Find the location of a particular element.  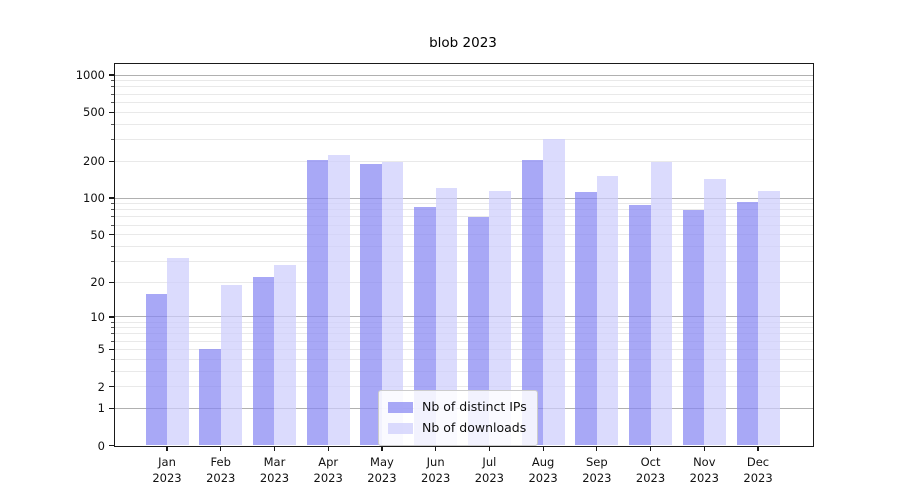

legend: Nb of distinct IPs Nb of downloads is located at coordinates (458, 417).